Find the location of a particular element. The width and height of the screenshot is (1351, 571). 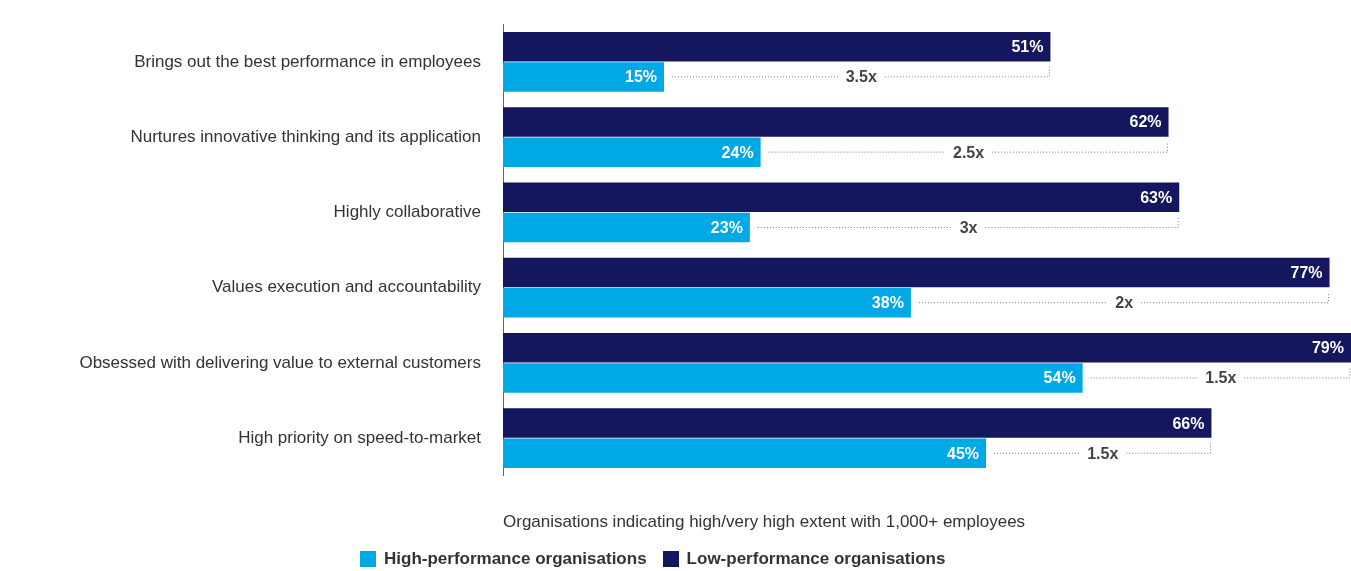

data-label: 51% is located at coordinates (1027, 47).